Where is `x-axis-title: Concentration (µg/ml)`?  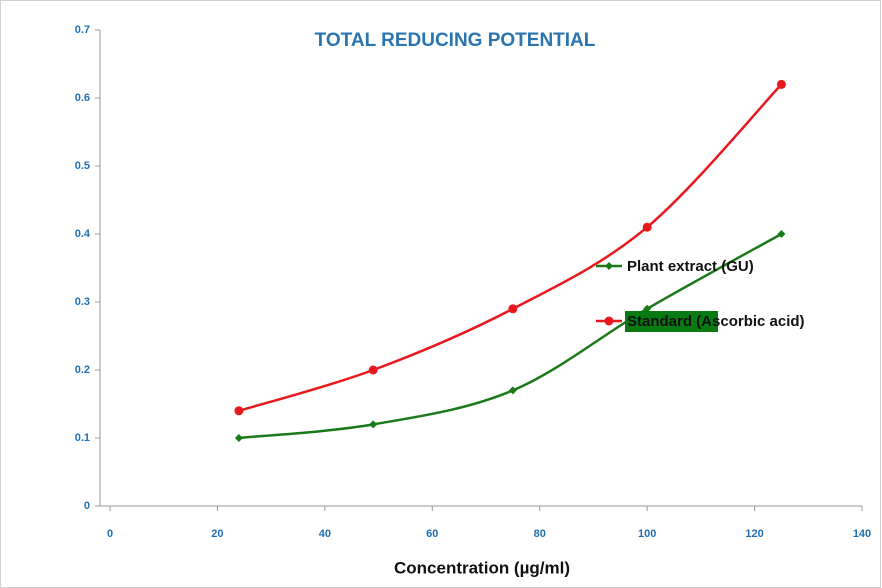 x-axis-title: Concentration (µg/ml) is located at coordinates (482, 567).